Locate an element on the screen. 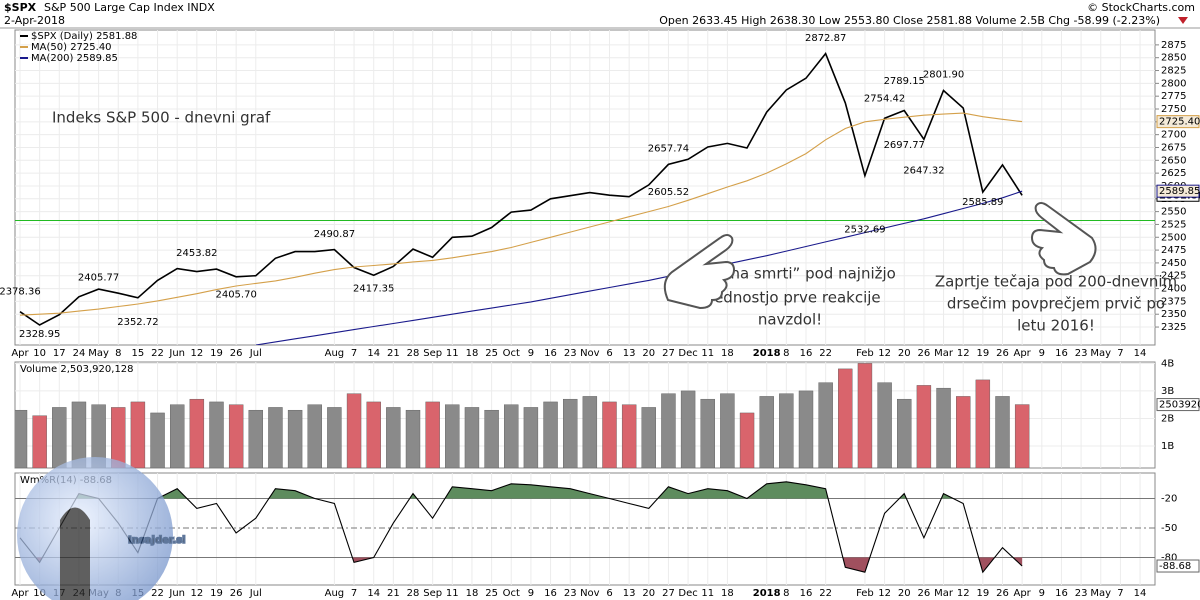 The image size is (1200, 600). hand-icon is located at coordinates (699, 272).